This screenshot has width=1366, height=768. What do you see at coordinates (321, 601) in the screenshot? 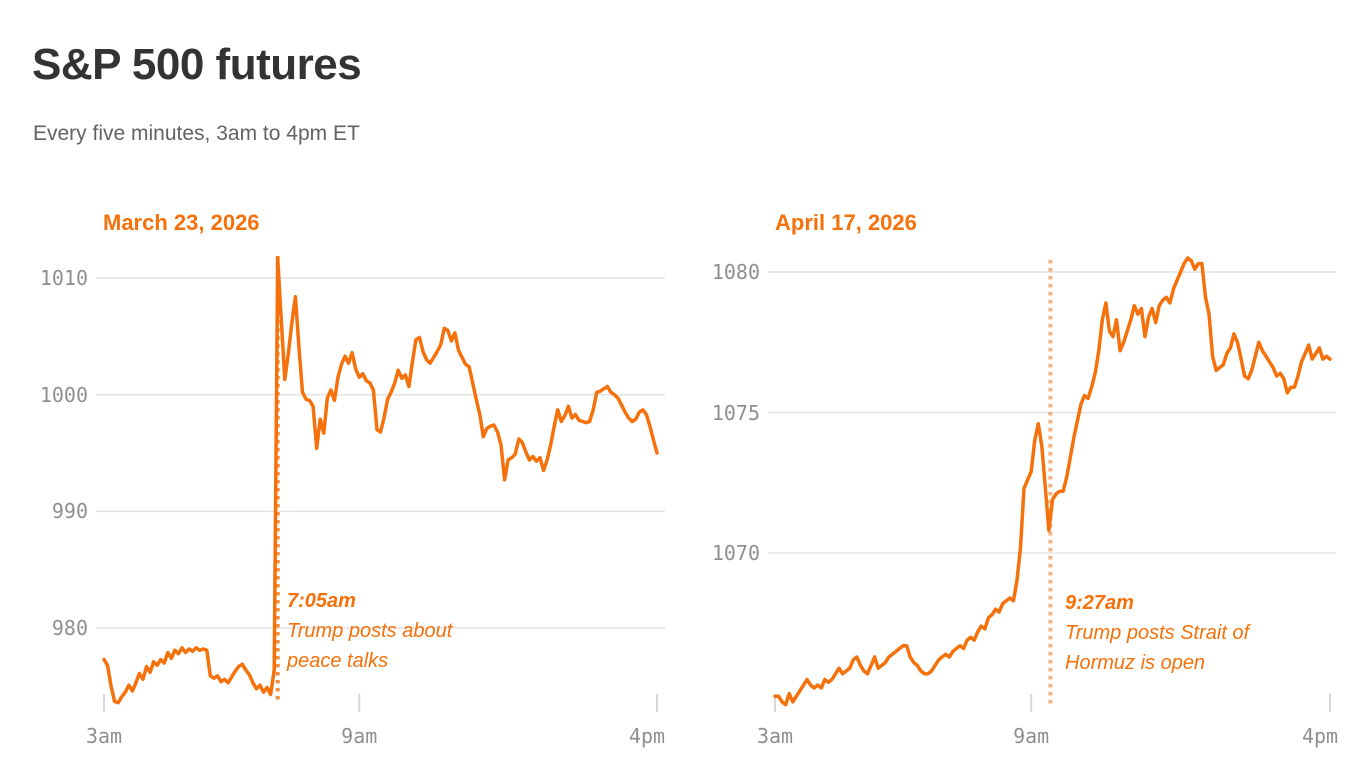
I see `event-time: 7:05am` at bounding box center [321, 601].